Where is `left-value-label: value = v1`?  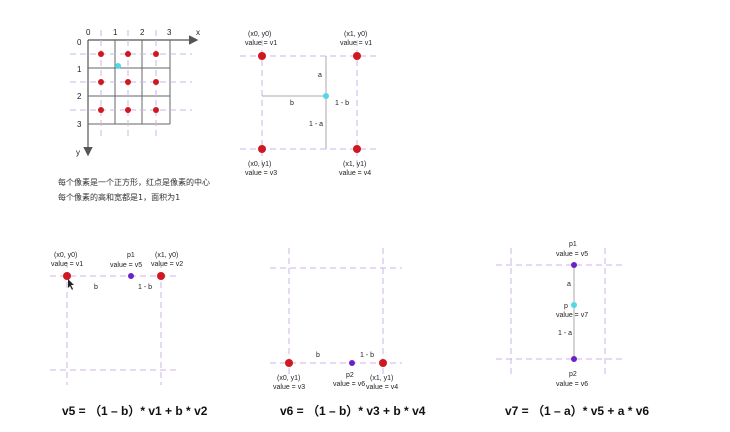
left-value-label: value = v1 is located at coordinates (67, 264).